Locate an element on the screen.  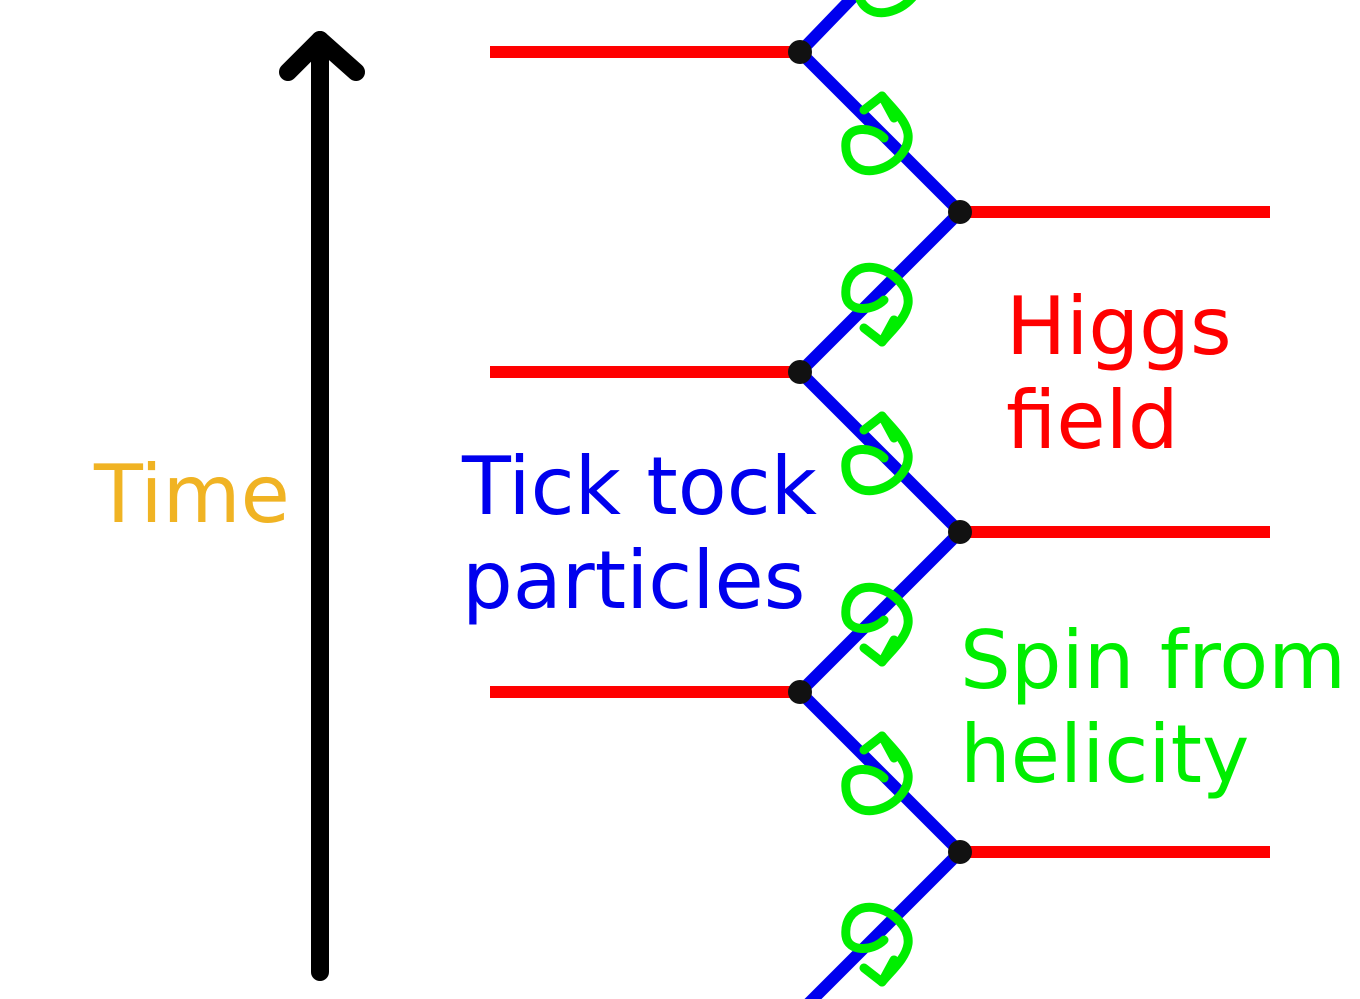
tick-tock-particles-label: Tick tock particles is located at coordinates (639, 534).